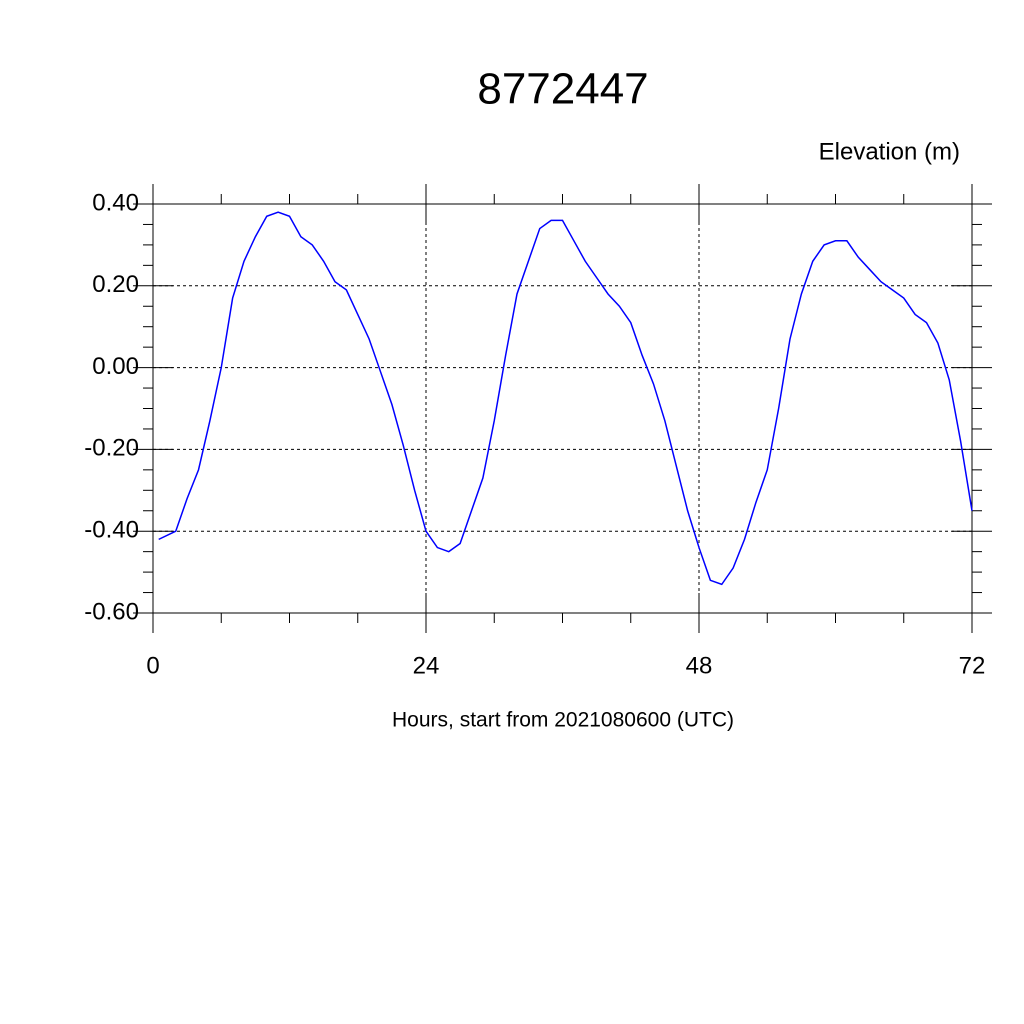 The height and width of the screenshot is (1024, 1024). What do you see at coordinates (115, 202) in the screenshot?
I see `y-tick-label: 0.40` at bounding box center [115, 202].